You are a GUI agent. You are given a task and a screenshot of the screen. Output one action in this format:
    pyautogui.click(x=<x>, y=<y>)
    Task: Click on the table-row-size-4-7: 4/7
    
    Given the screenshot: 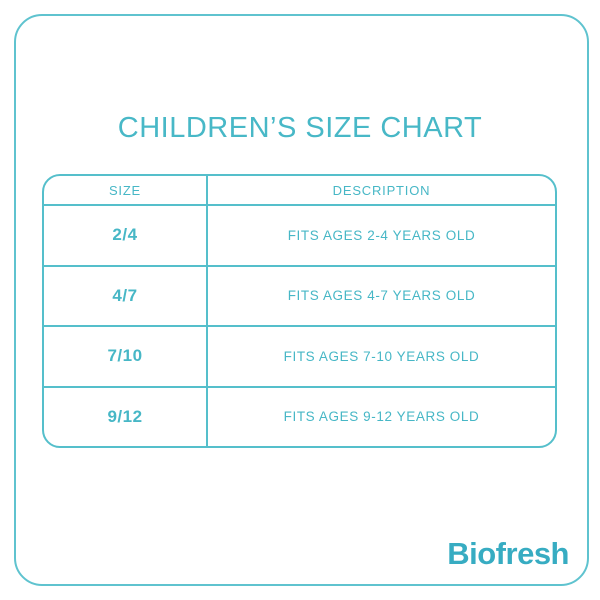 What is the action you would take?
    pyautogui.click(x=126, y=294)
    